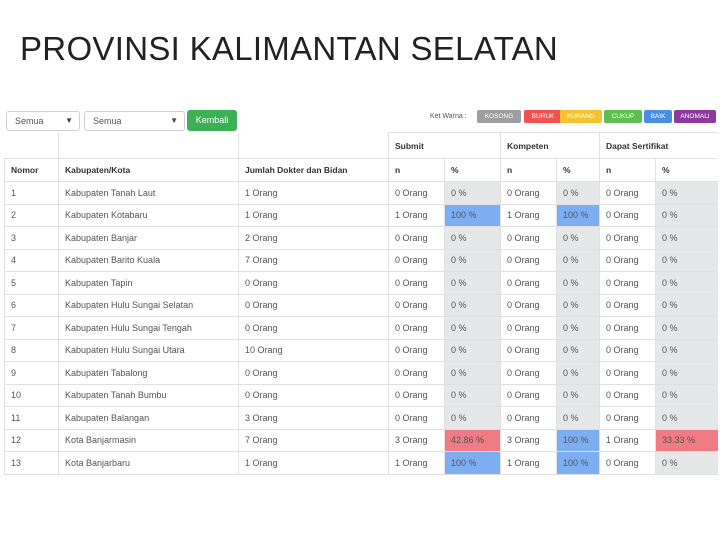 The image size is (720, 540). What do you see at coordinates (313, 418) in the screenshot?
I see `jumlah-cell: 3 Orang` at bounding box center [313, 418].